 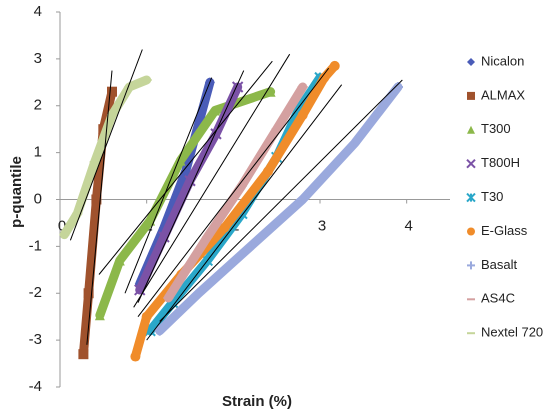 I want to click on legend-label: T300, so click(x=496, y=128).